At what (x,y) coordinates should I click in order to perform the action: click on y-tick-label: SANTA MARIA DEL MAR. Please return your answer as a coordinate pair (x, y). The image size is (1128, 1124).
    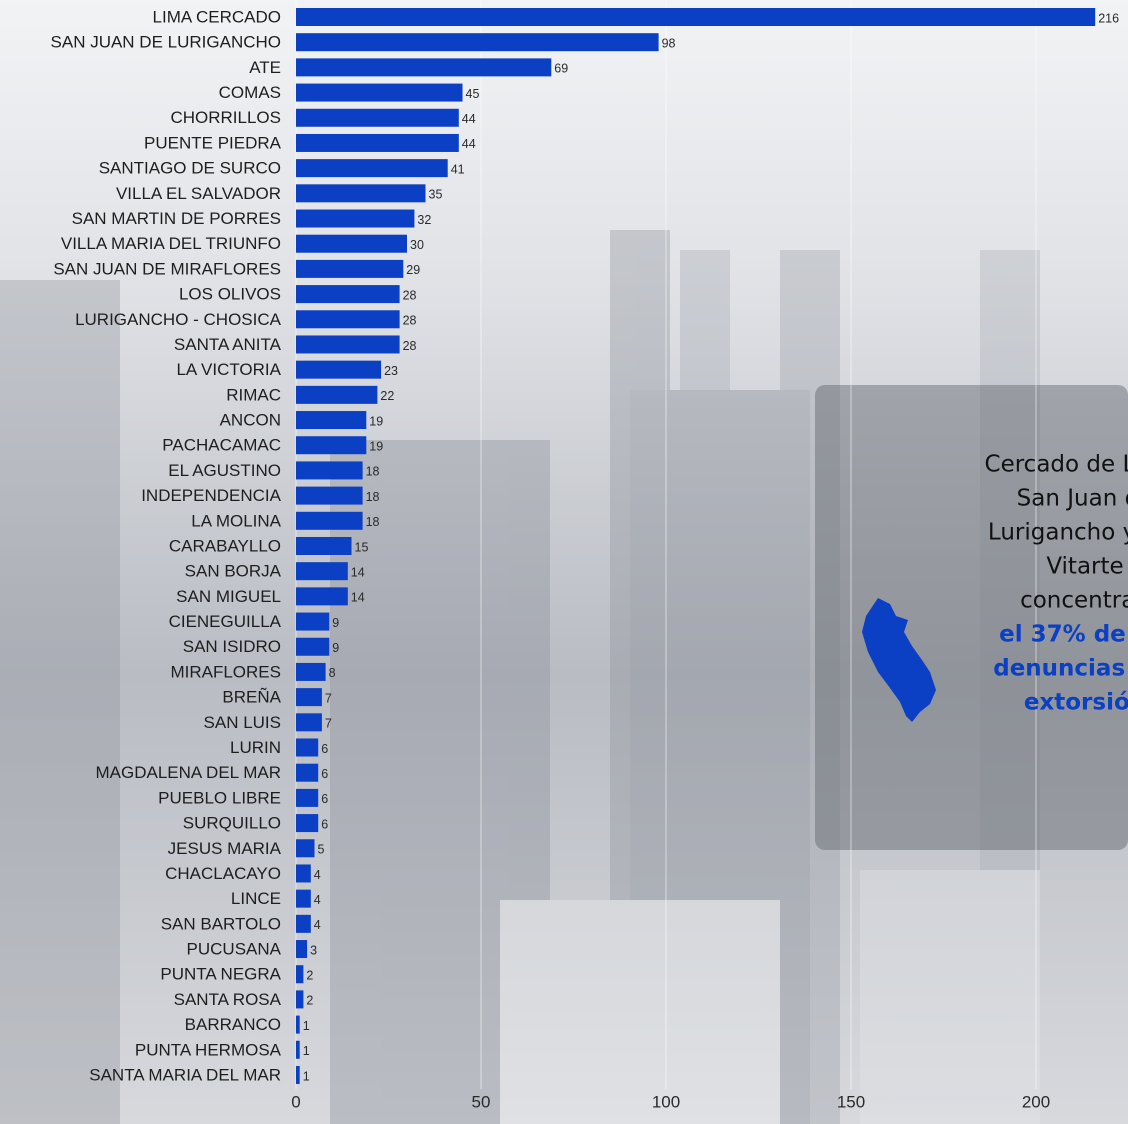
    Looking at the image, I should click on (185, 1074).